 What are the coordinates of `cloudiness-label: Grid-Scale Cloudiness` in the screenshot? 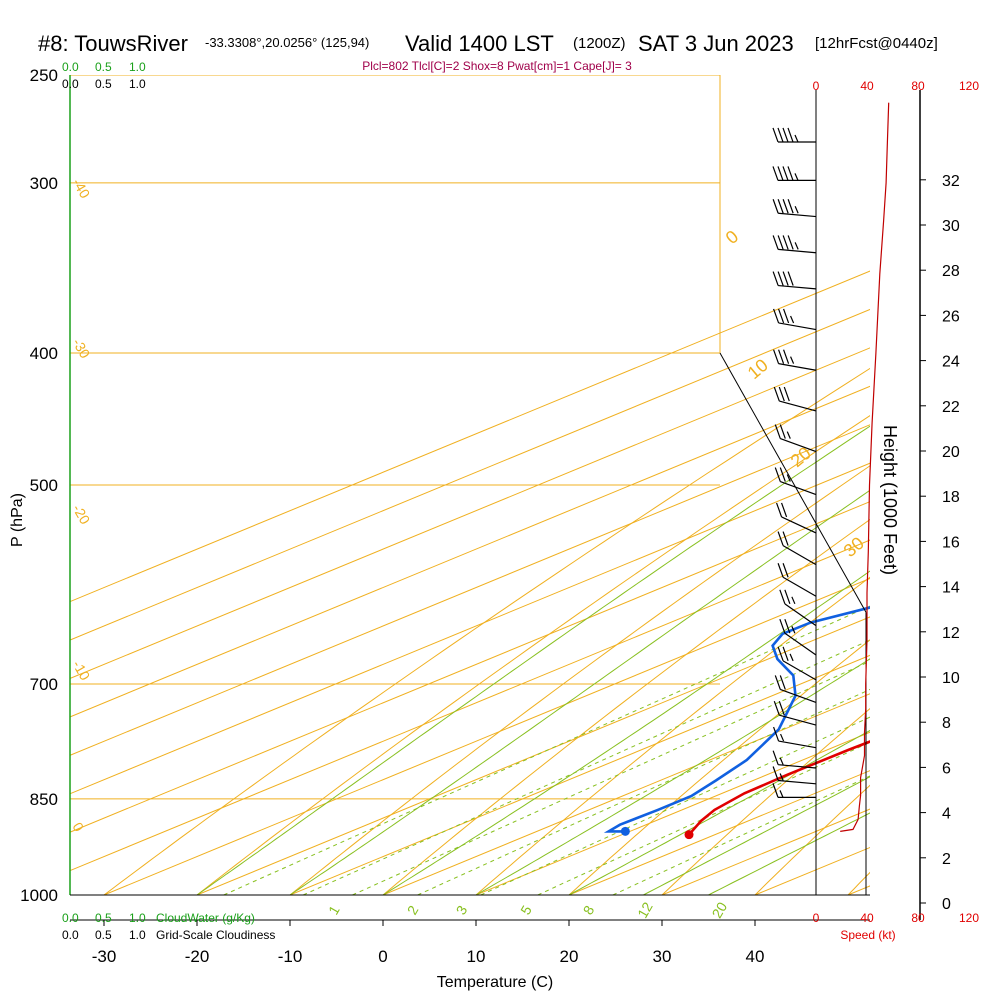 It's located at (215, 935).